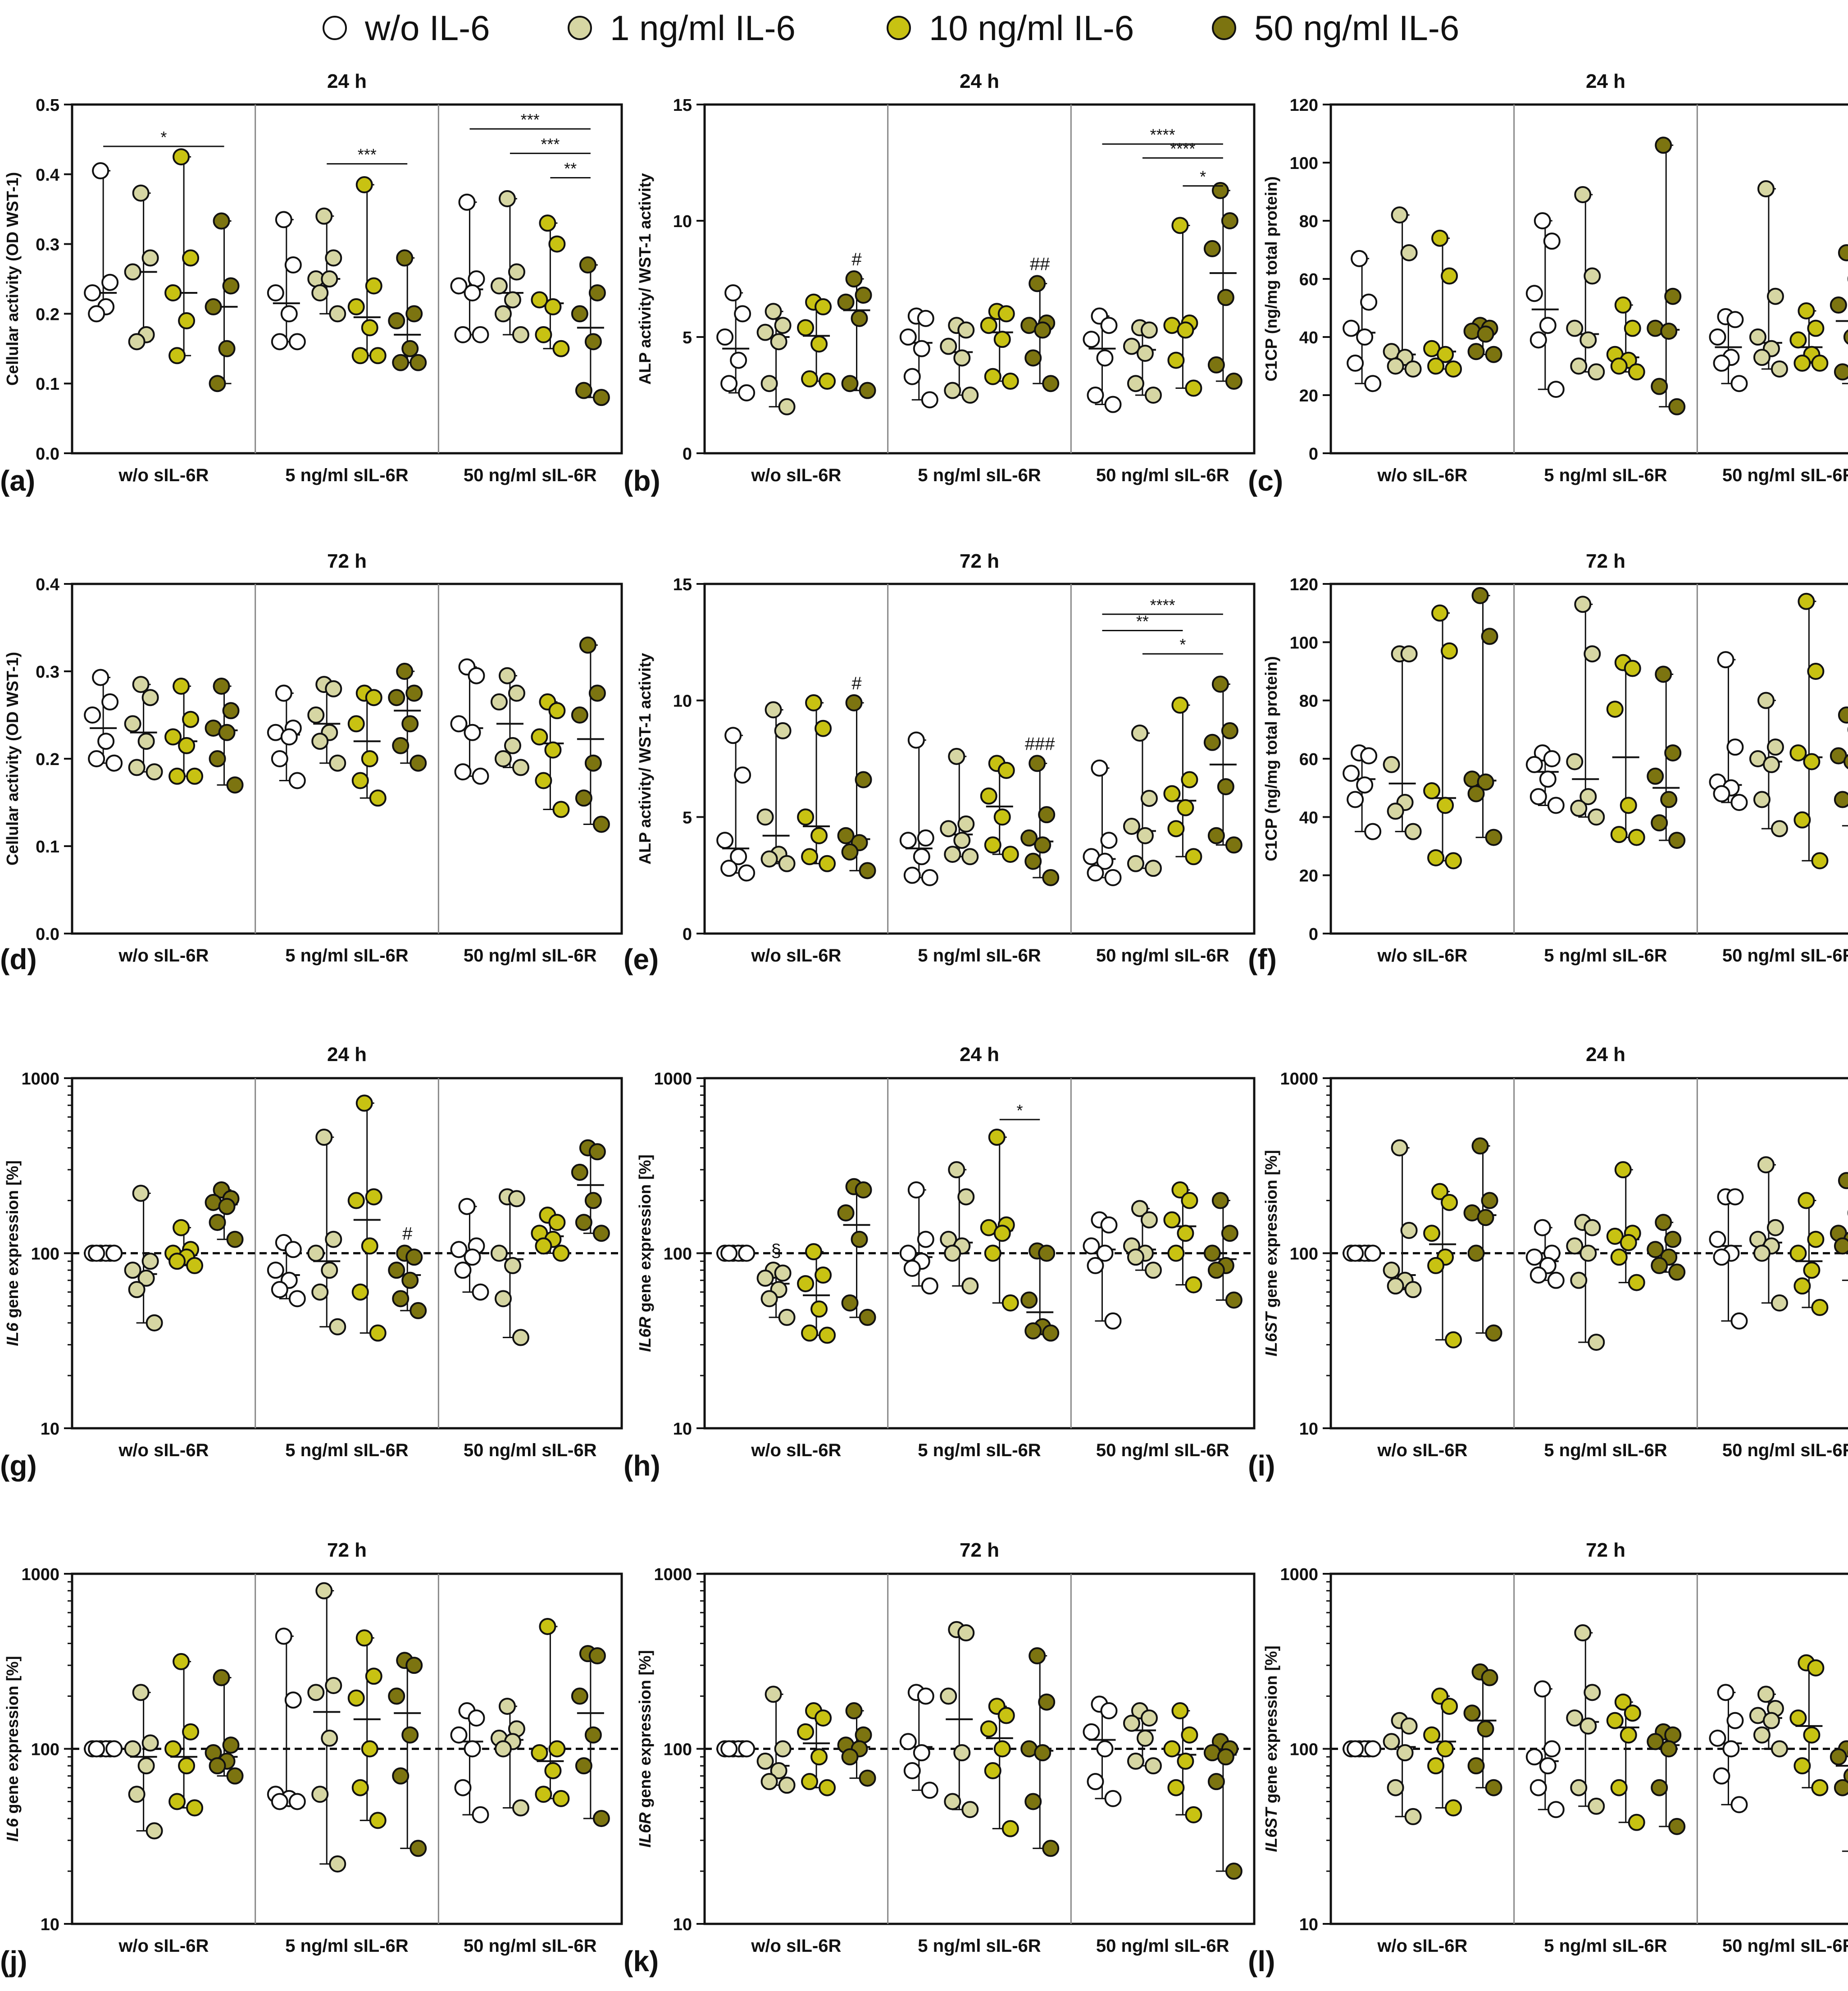 The width and height of the screenshot is (1848, 1991). Describe the element at coordinates (645, 1748) in the screenshot. I see `y-axis-label: IL6R gene expression [%]` at that location.